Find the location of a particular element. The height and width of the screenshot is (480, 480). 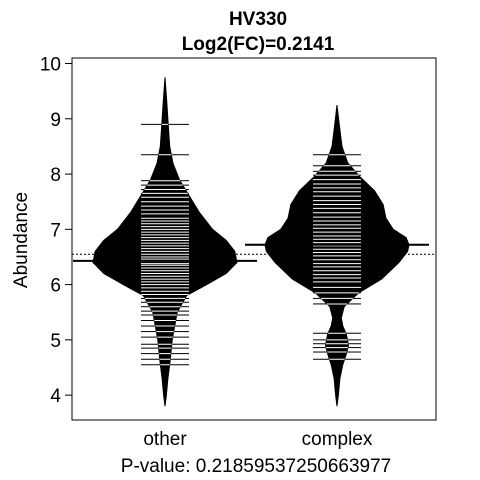

chart-title-line1: HV330 is located at coordinates (258, 19).